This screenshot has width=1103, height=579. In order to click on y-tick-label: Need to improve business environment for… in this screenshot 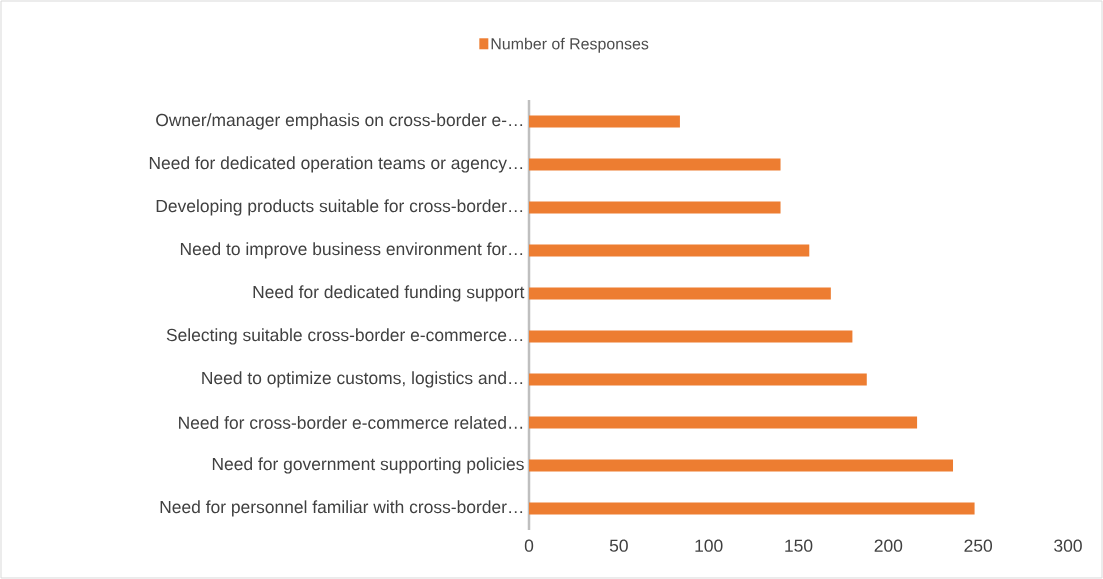, I will do `click(351, 250)`.